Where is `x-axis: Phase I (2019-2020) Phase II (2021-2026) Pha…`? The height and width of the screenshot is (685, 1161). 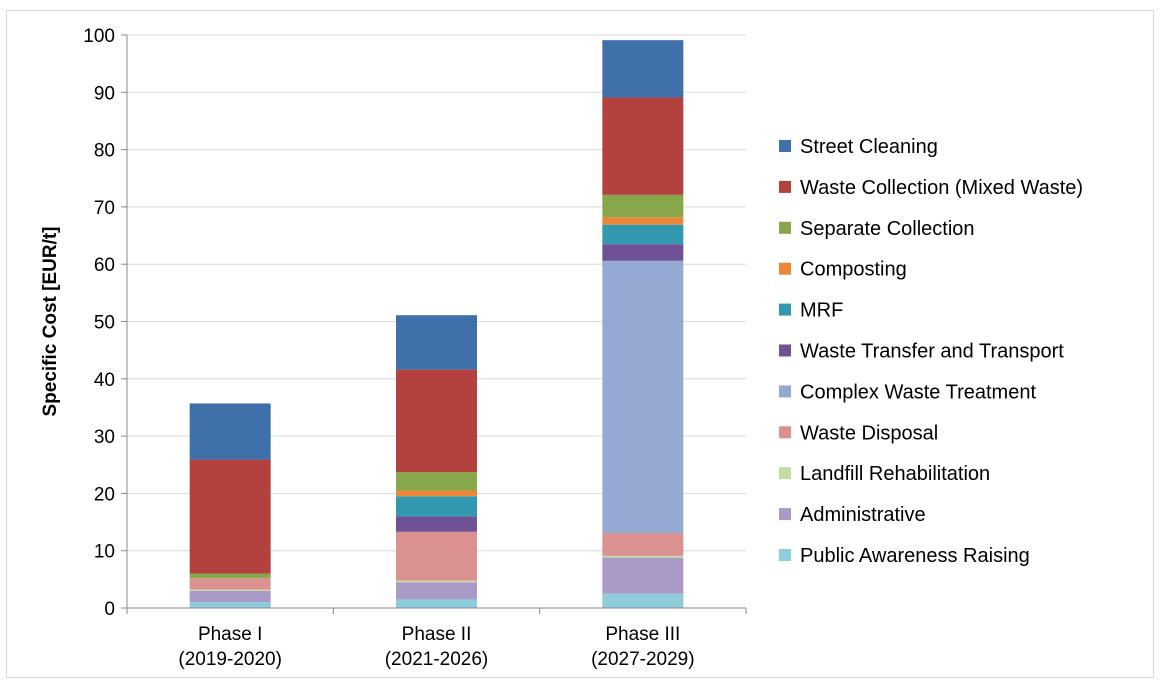
x-axis: Phase I (2019-2020) Phase II (2021-2026) Pha… is located at coordinates (436, 639).